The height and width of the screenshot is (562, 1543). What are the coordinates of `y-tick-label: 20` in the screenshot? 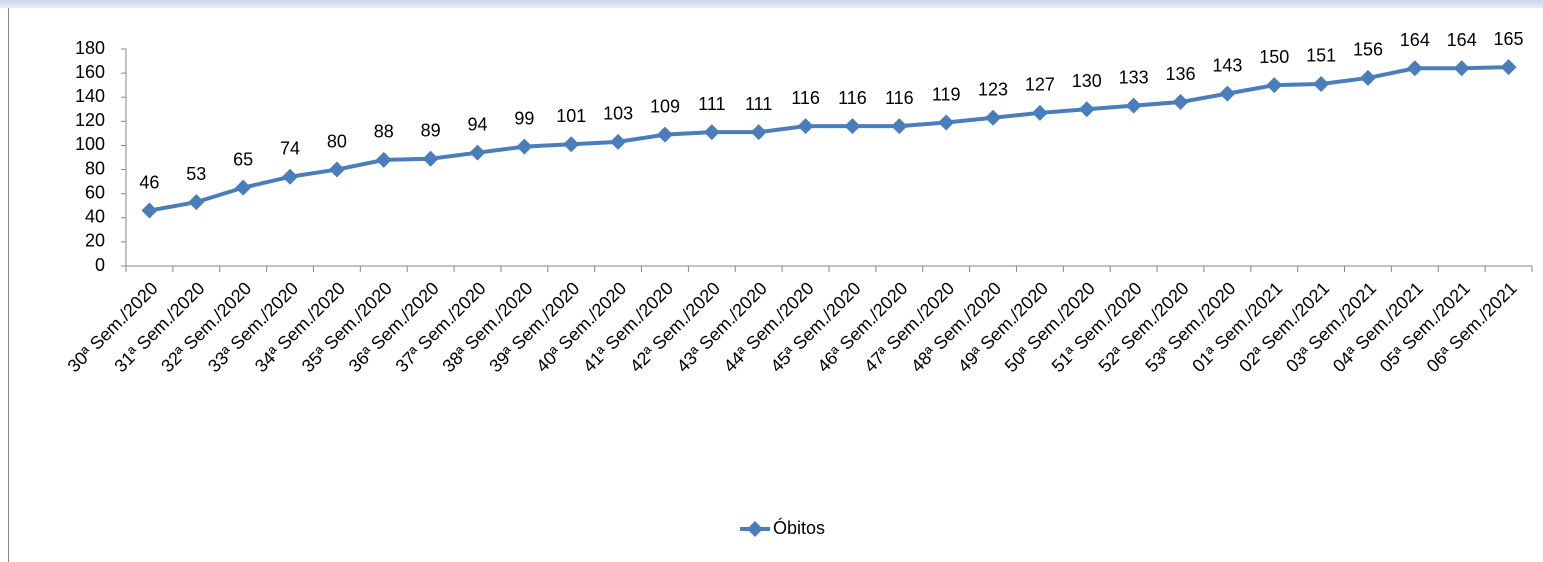 It's located at (95, 241).